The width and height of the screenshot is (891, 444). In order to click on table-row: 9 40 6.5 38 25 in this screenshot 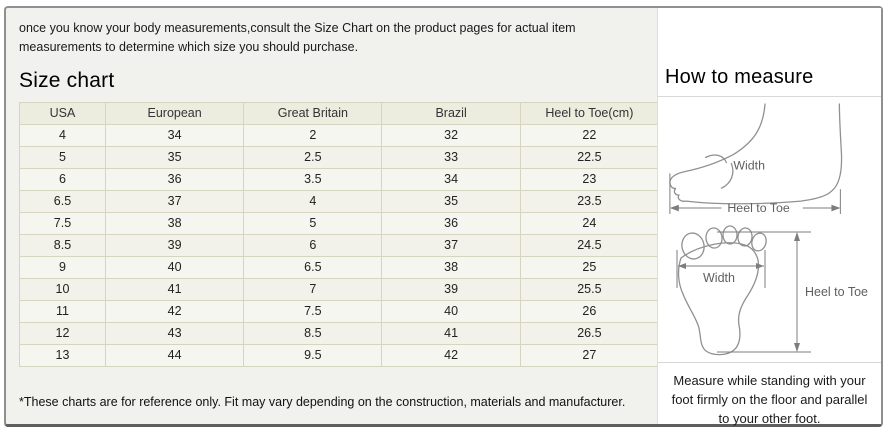, I will do `click(339, 267)`.